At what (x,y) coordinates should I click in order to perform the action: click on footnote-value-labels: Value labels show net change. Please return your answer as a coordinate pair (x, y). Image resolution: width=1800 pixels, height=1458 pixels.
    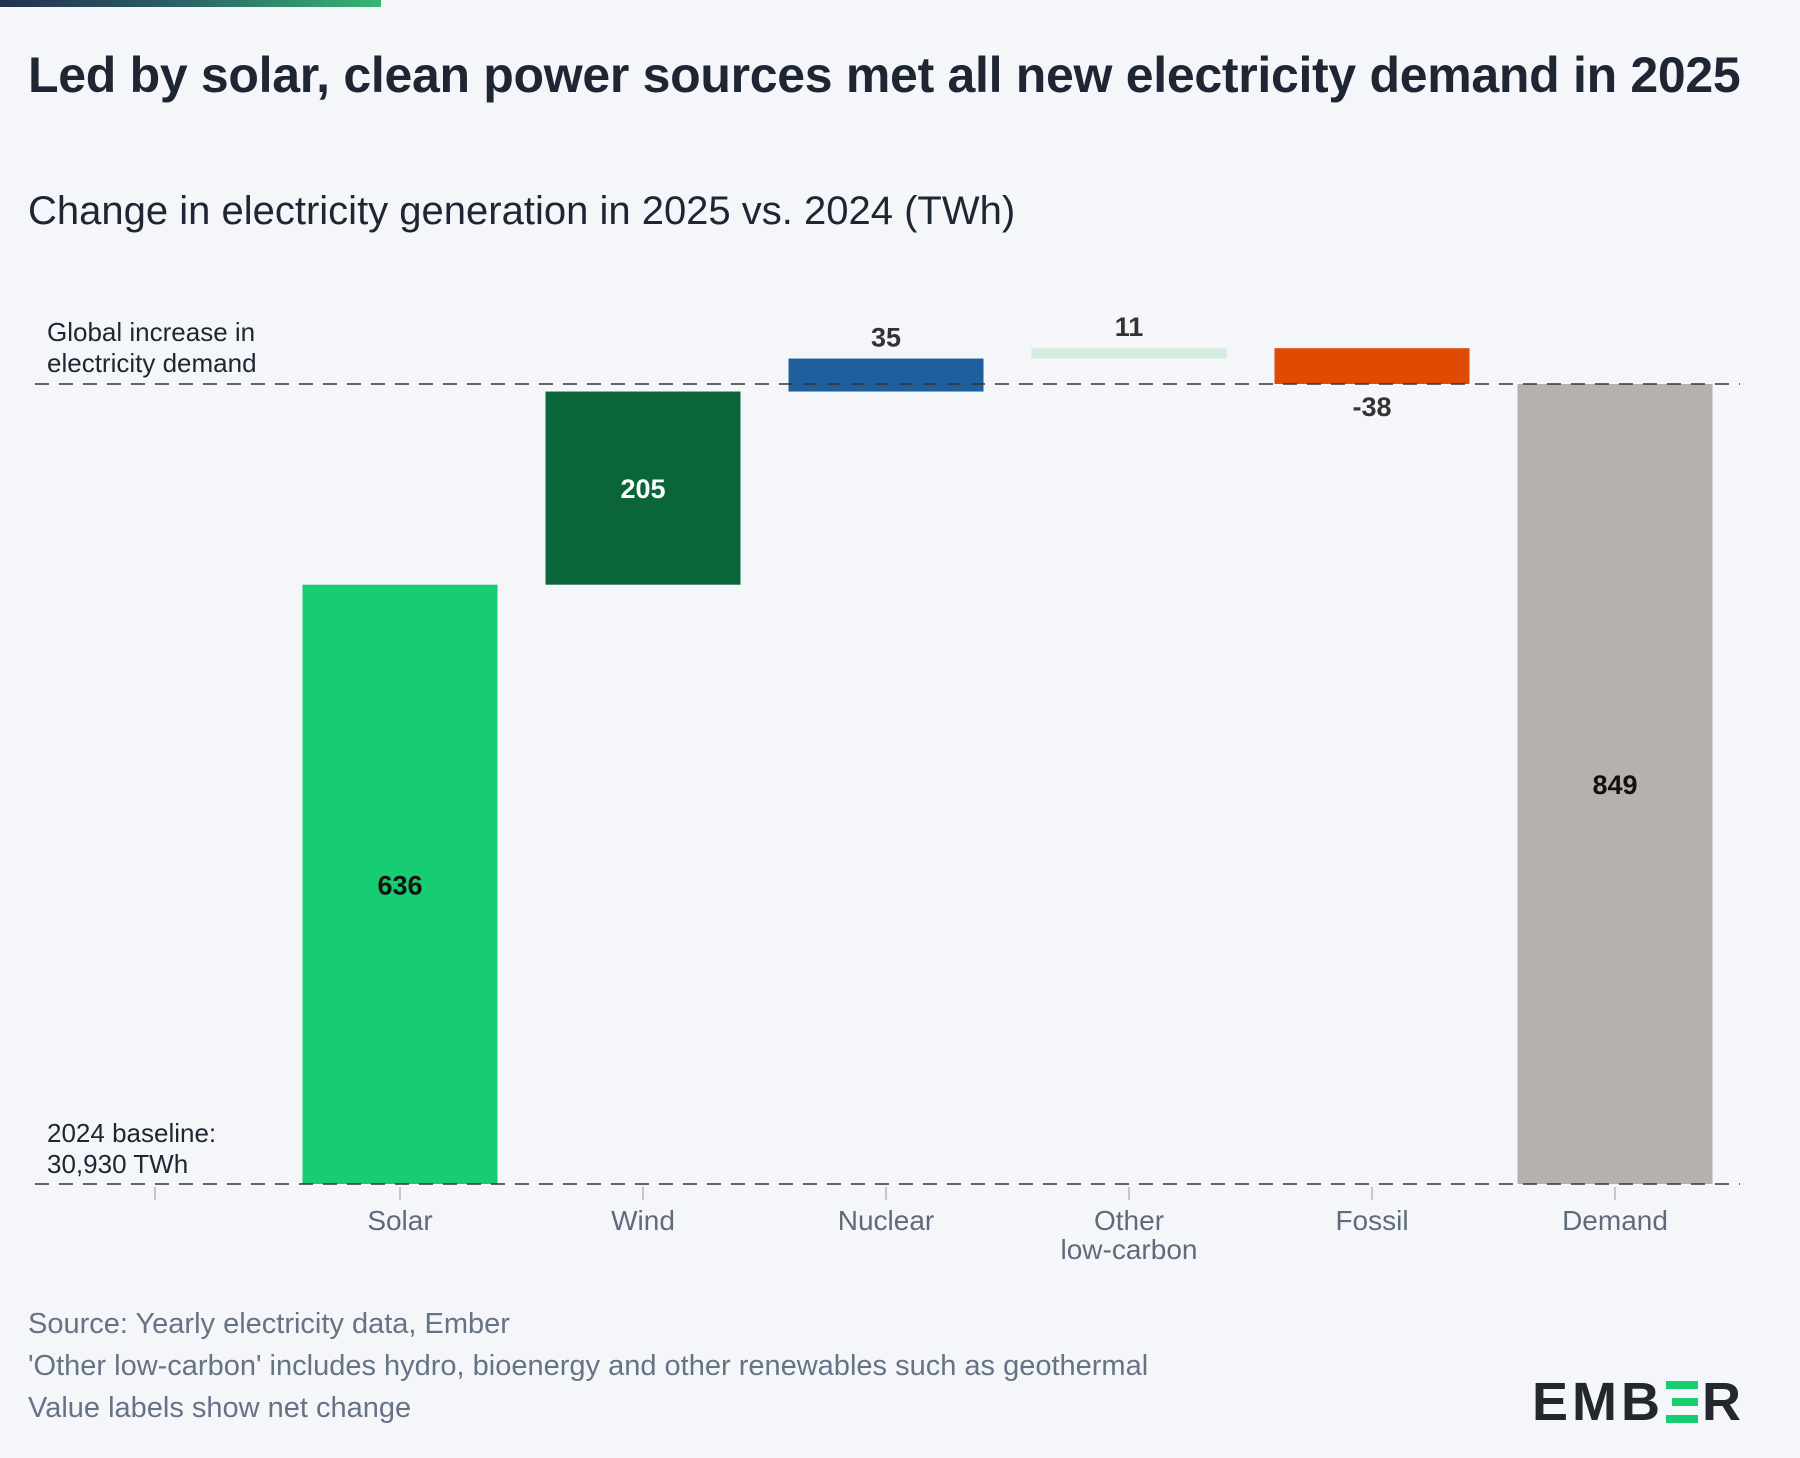
    Looking at the image, I should click on (220, 1408).